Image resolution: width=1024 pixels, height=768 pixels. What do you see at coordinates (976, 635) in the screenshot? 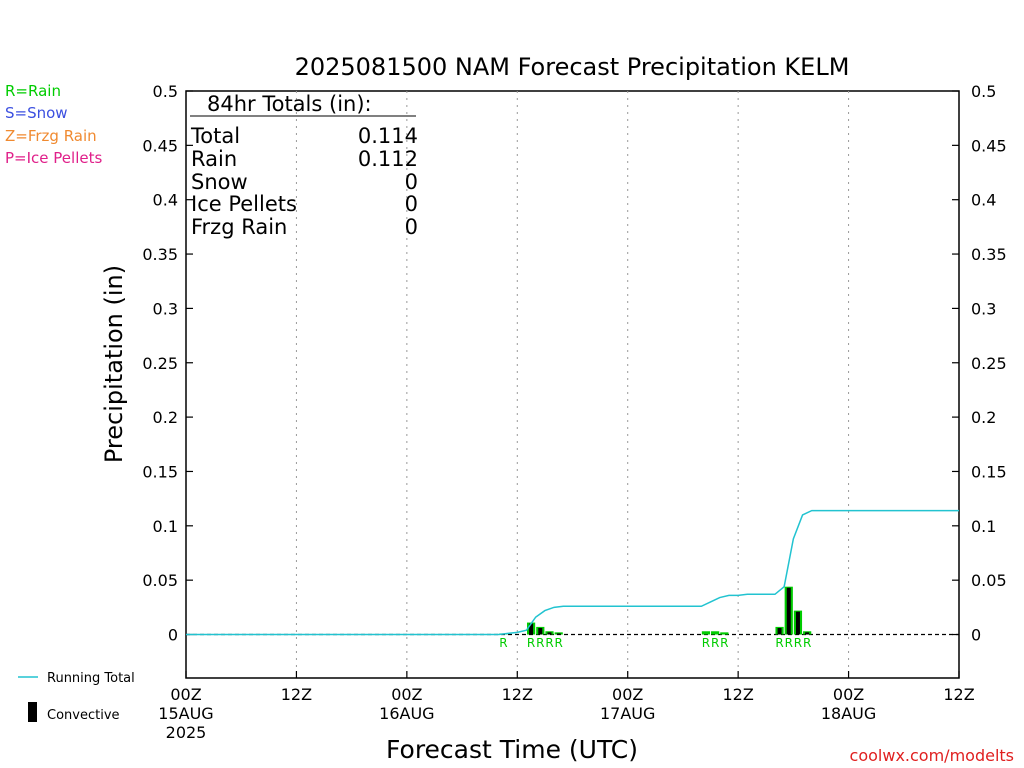
I see `y-tick-label-right: 0` at bounding box center [976, 635].